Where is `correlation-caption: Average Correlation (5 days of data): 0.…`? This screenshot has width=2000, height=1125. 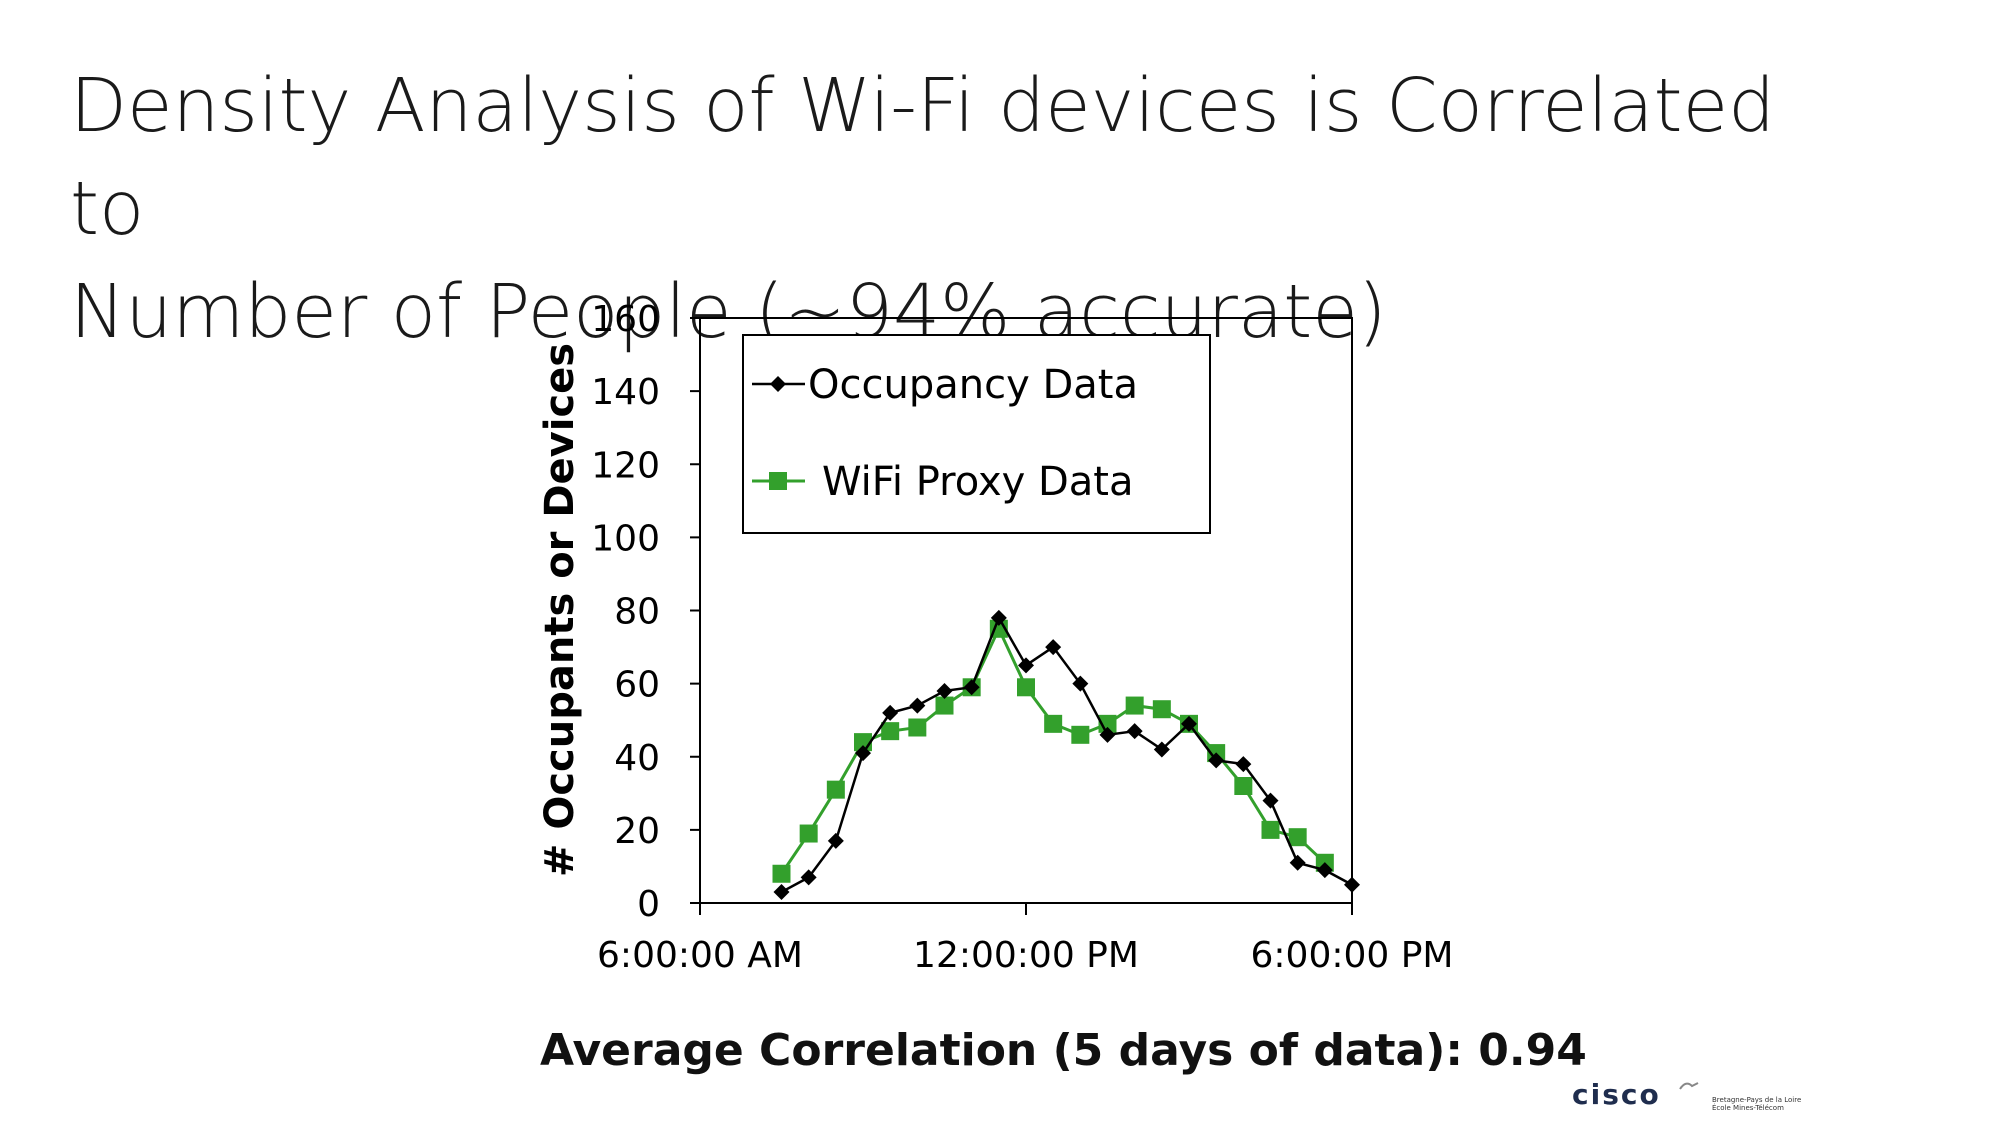 correlation-caption: Average Correlation (5 days of data): 0.… is located at coordinates (1063, 1050).